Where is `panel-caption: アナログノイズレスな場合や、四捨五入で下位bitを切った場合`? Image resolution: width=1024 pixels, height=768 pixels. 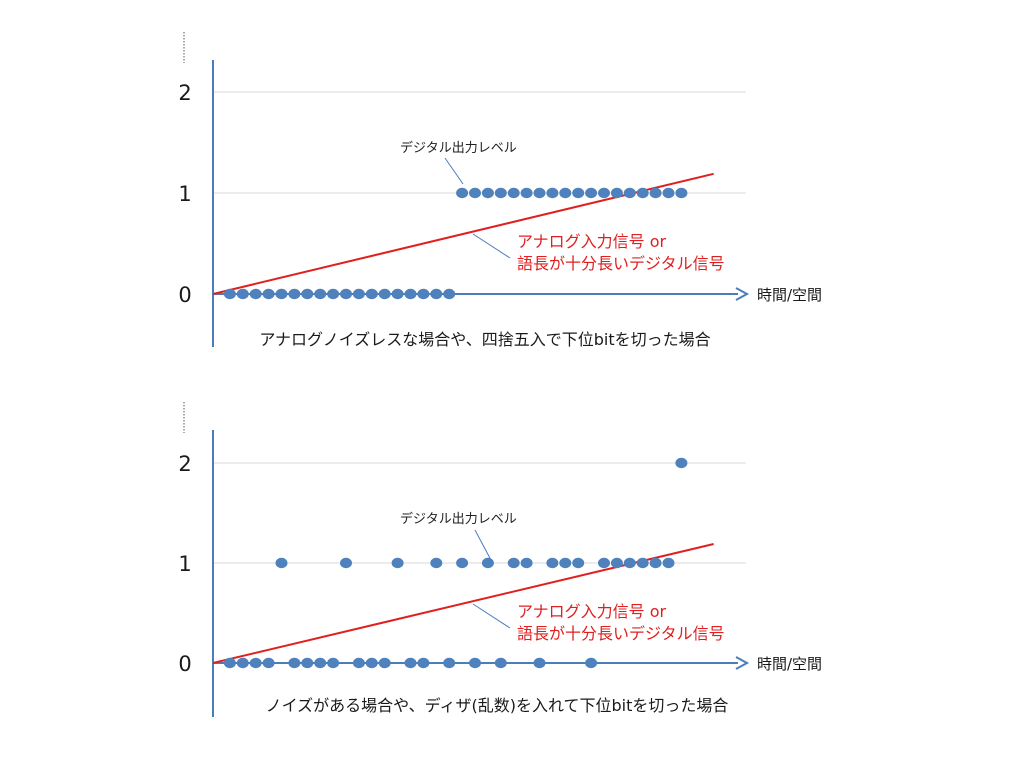 panel-caption: アナログノイズレスな場合や、四捨五入で下位bitを切った場合 is located at coordinates (484, 339).